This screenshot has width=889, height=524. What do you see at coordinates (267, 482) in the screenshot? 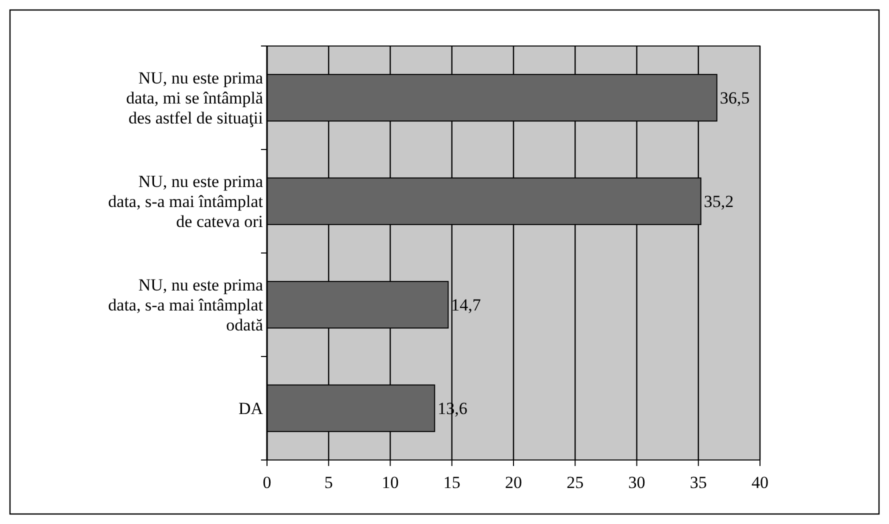
I see `x-tick-label: 0` at bounding box center [267, 482].